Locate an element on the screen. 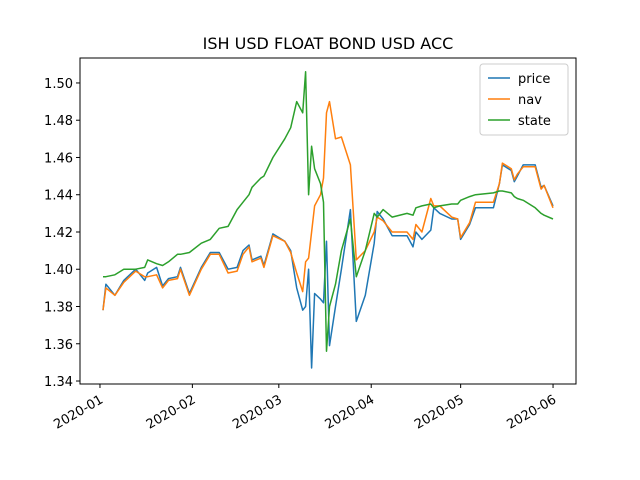 The height and width of the screenshot is (480, 640). legend-box is located at coordinates (524, 99).